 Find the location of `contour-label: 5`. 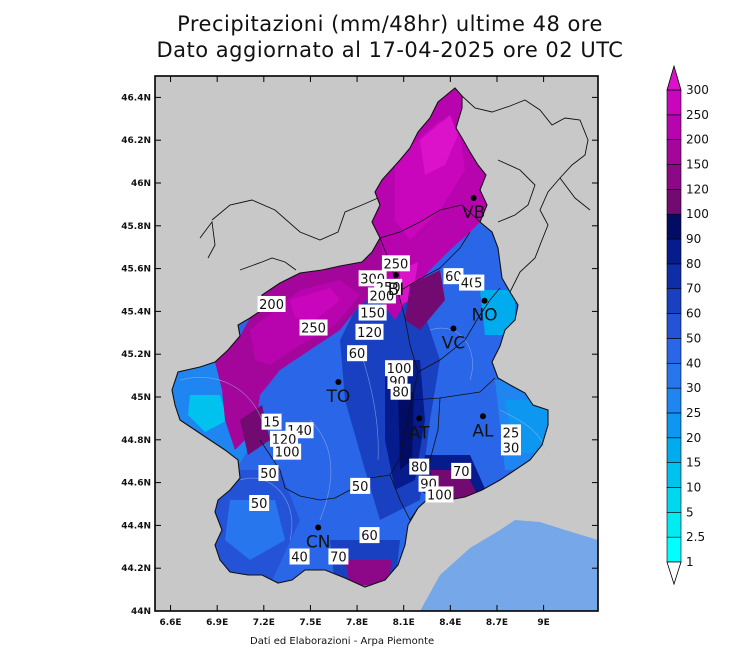

contour-label: 5 is located at coordinates (478, 283).